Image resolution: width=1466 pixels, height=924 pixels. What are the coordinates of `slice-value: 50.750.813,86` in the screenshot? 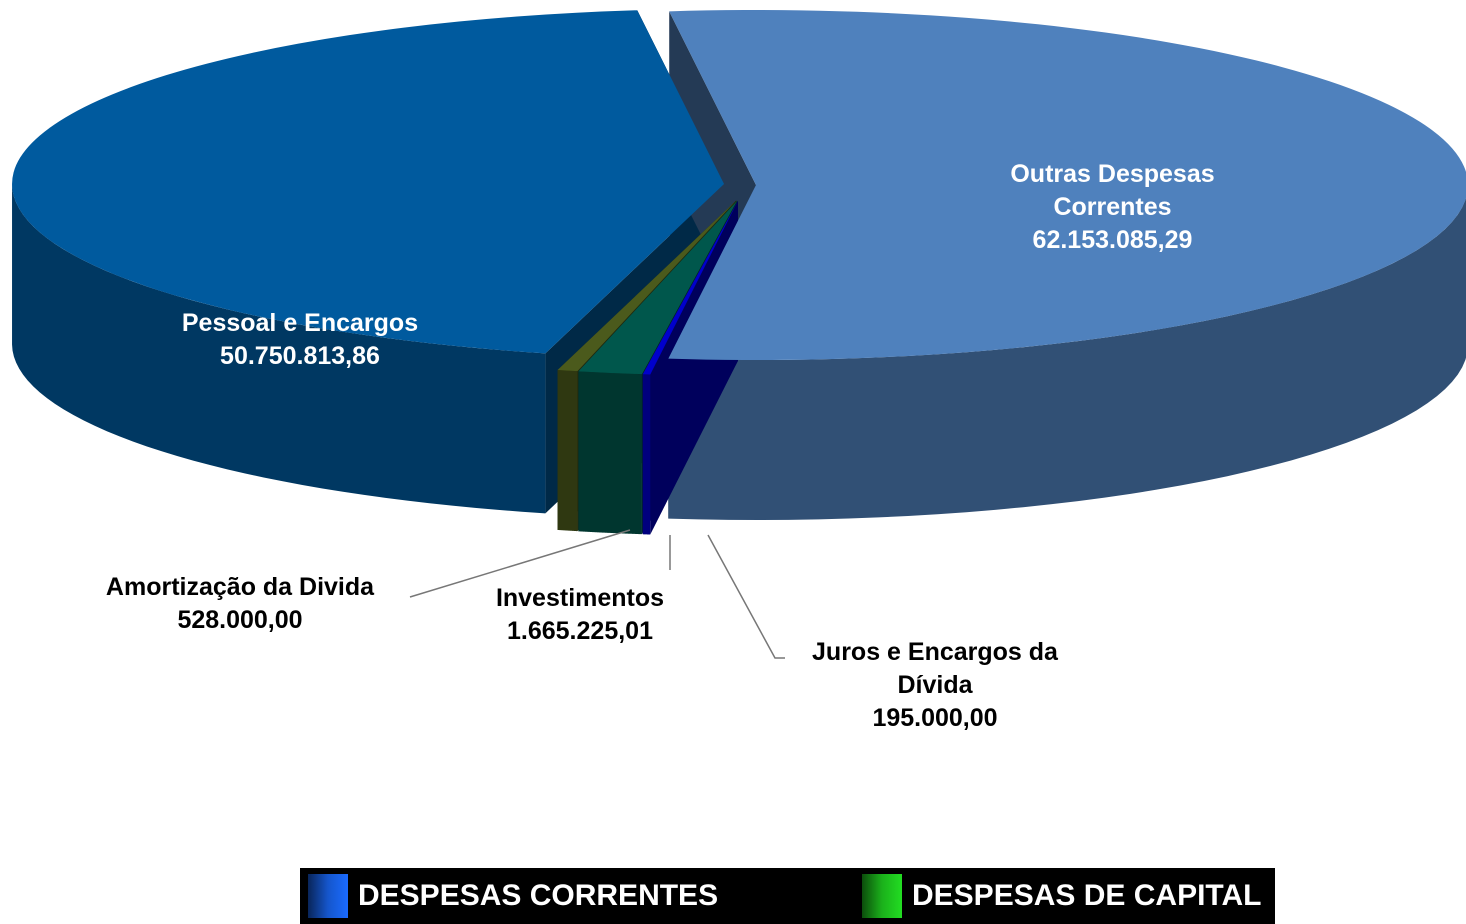 It's located at (300, 356).